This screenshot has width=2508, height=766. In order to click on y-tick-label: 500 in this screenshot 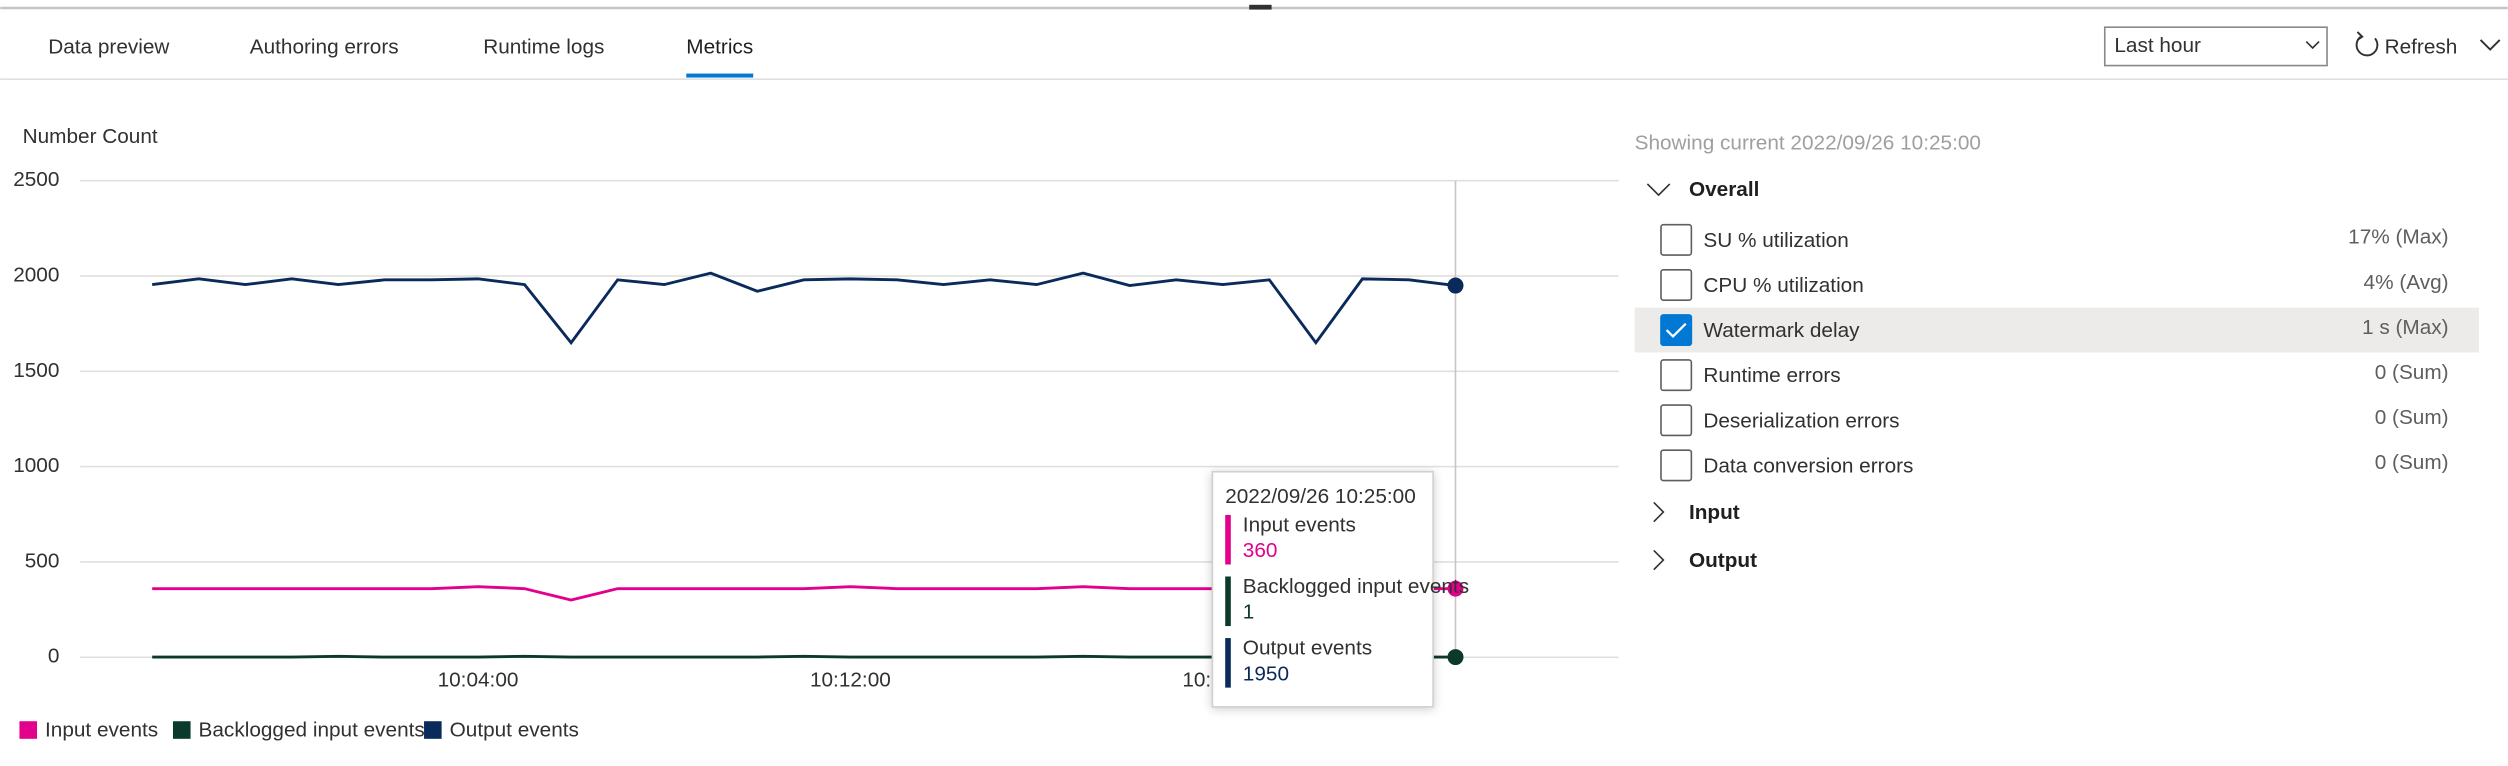, I will do `click(42, 560)`.